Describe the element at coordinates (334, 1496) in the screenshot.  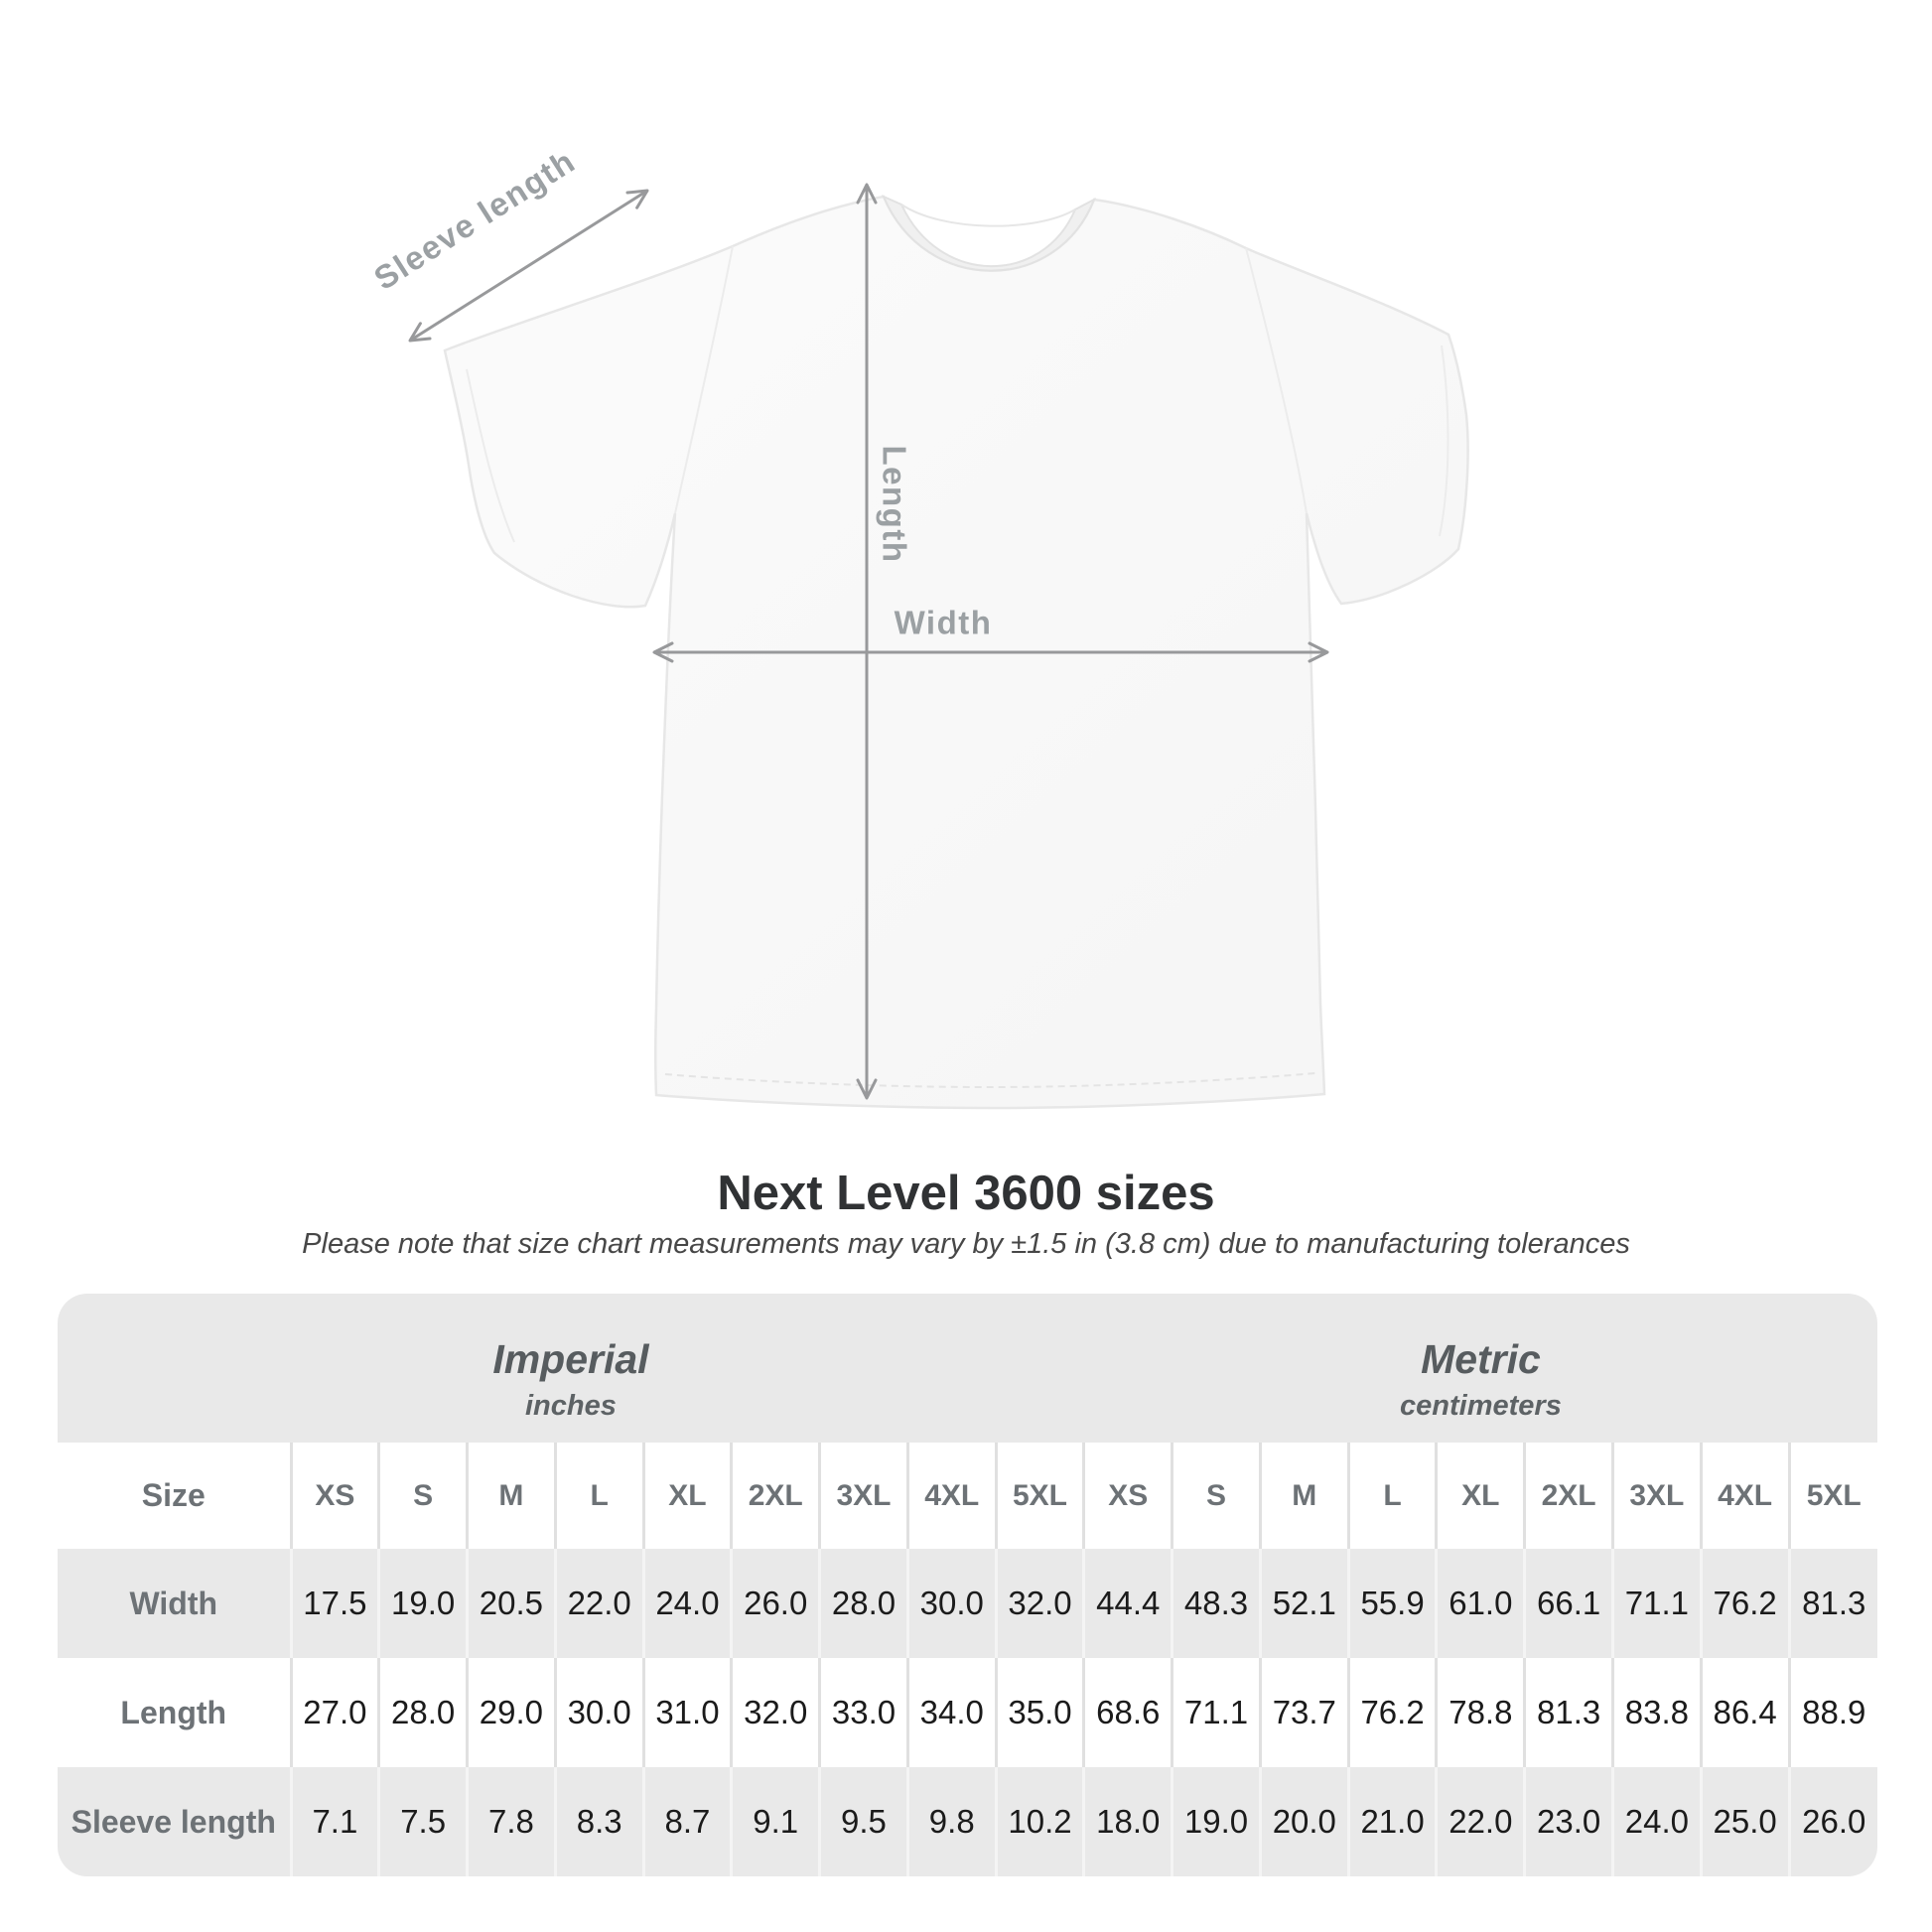
I see `size-col-header-imperial-xs: XS` at that location.